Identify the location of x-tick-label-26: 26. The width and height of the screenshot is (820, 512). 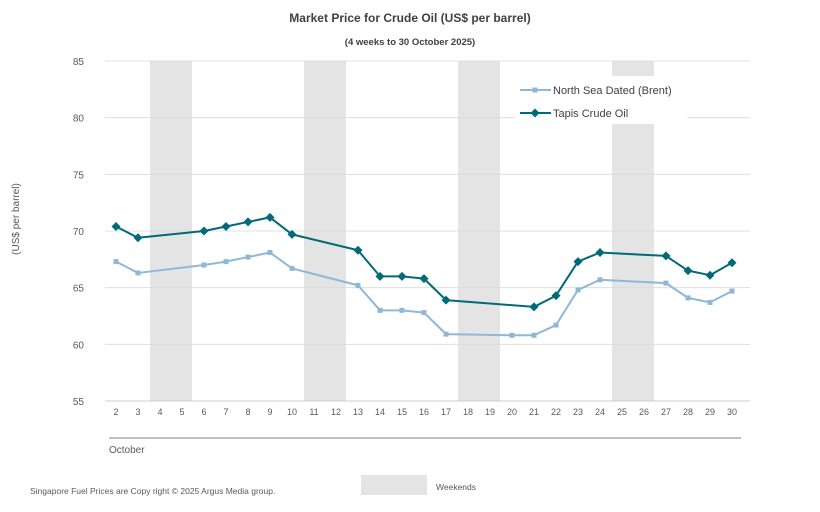
(644, 412).